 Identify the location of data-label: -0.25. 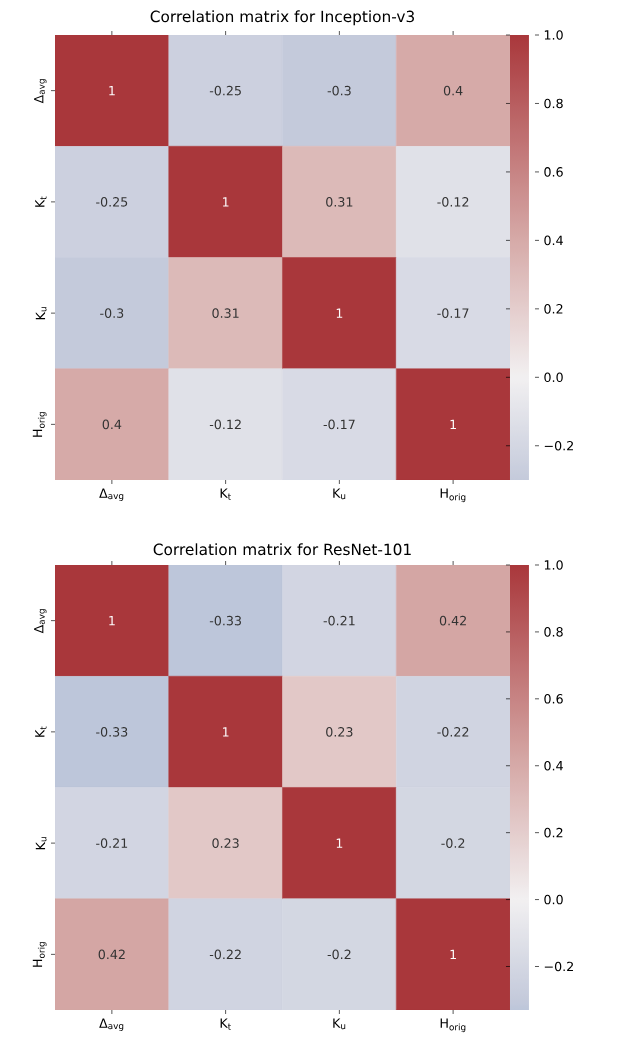
(112, 202).